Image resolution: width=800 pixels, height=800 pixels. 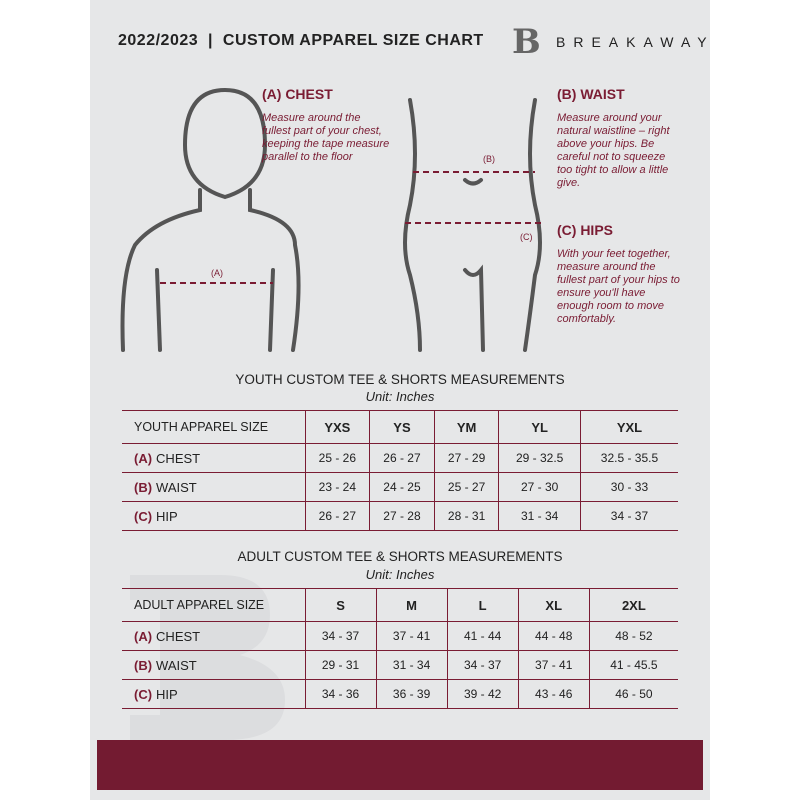 I want to click on header-cell: L, so click(x=482, y=605).